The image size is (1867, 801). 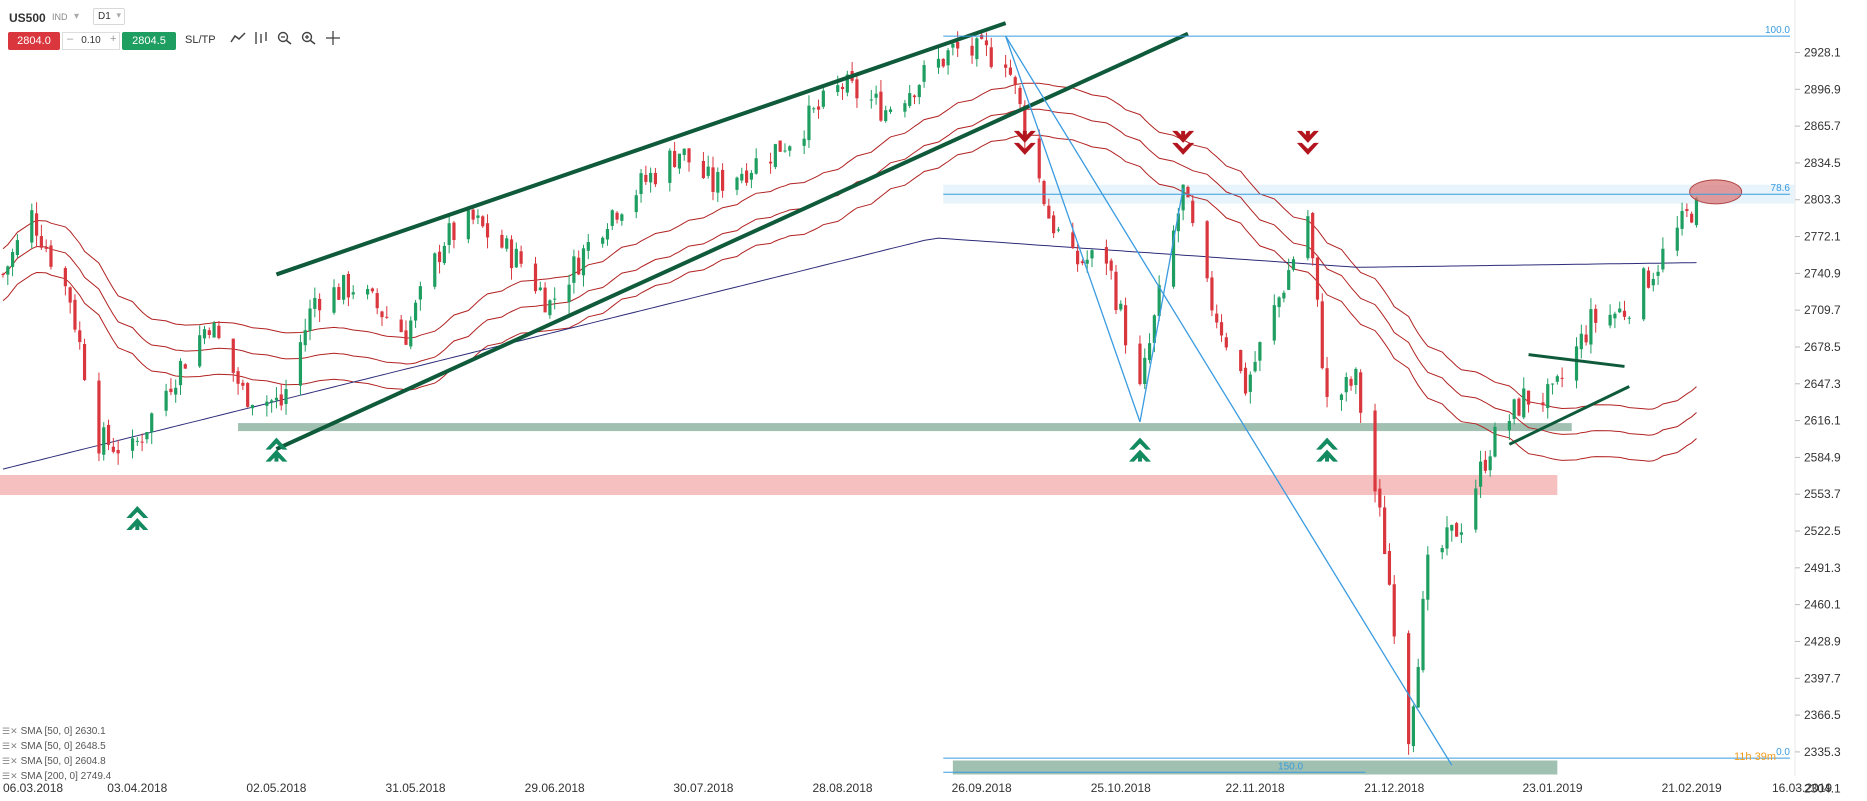 What do you see at coordinates (1161, 305) in the screenshot?
I see `fib-leg-line` at bounding box center [1161, 305].